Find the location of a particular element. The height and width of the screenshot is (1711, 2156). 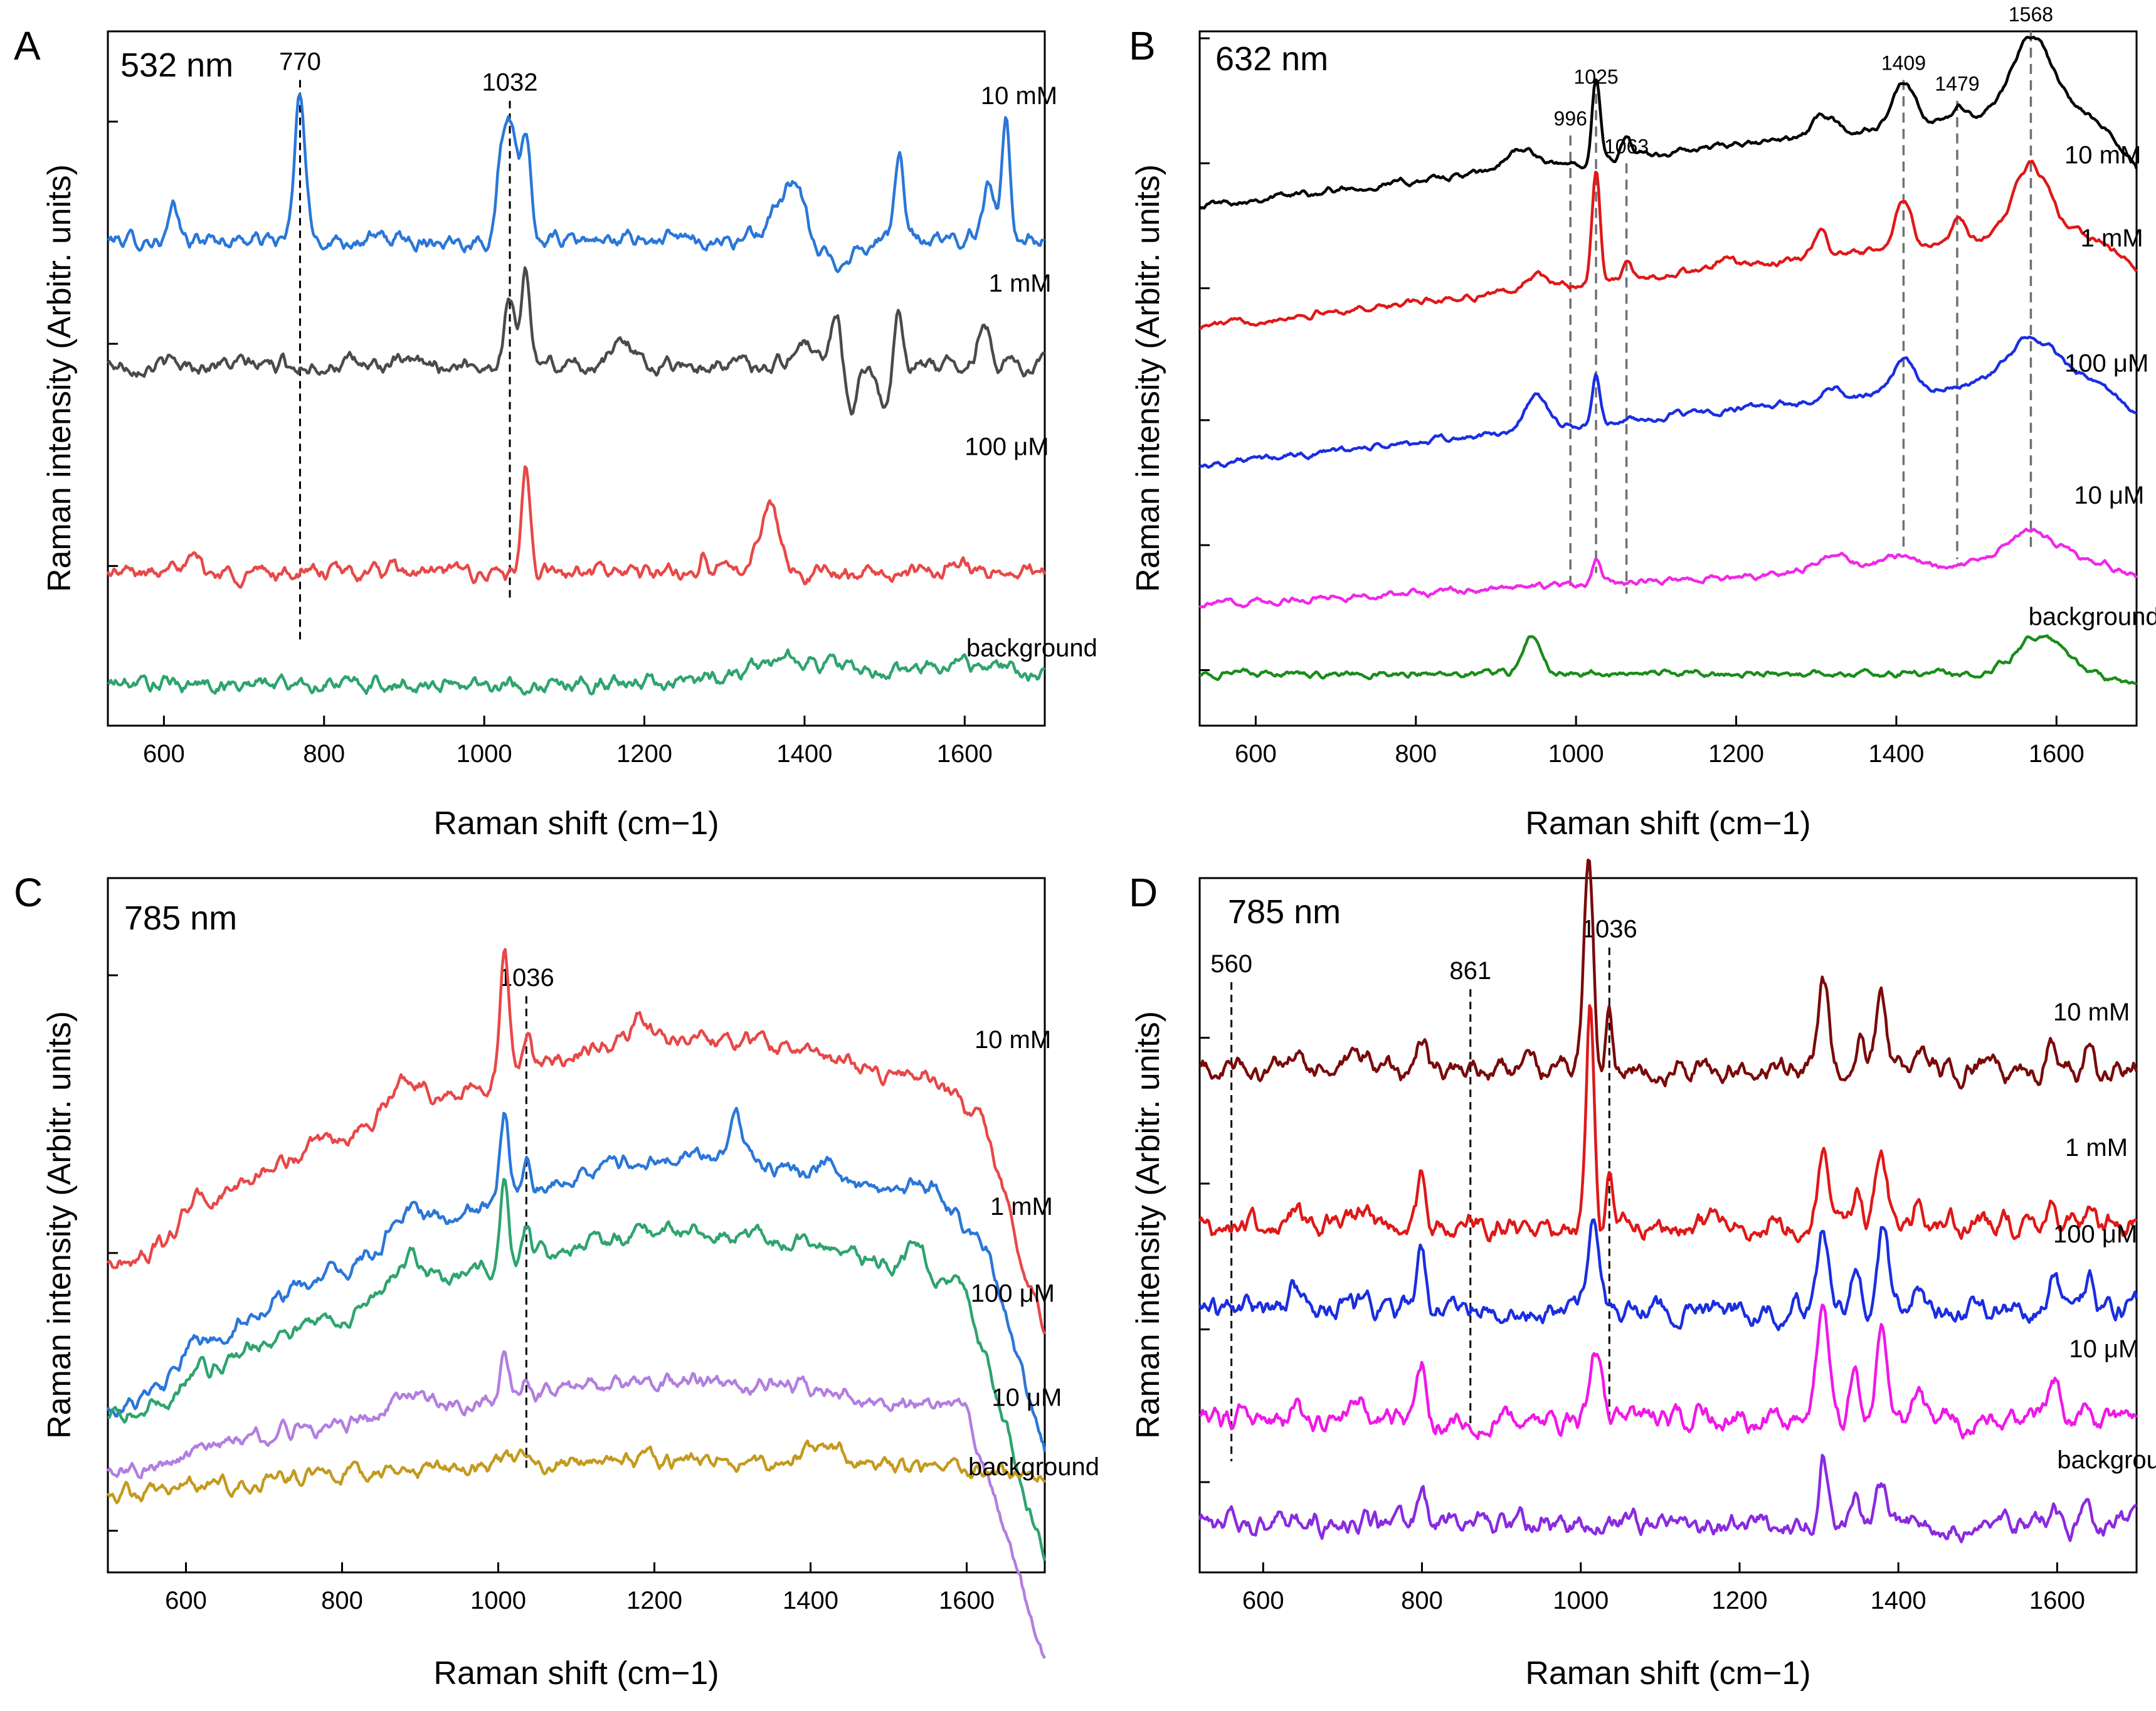

panel-a-x-tick-label: 1400 is located at coordinates (804, 754).